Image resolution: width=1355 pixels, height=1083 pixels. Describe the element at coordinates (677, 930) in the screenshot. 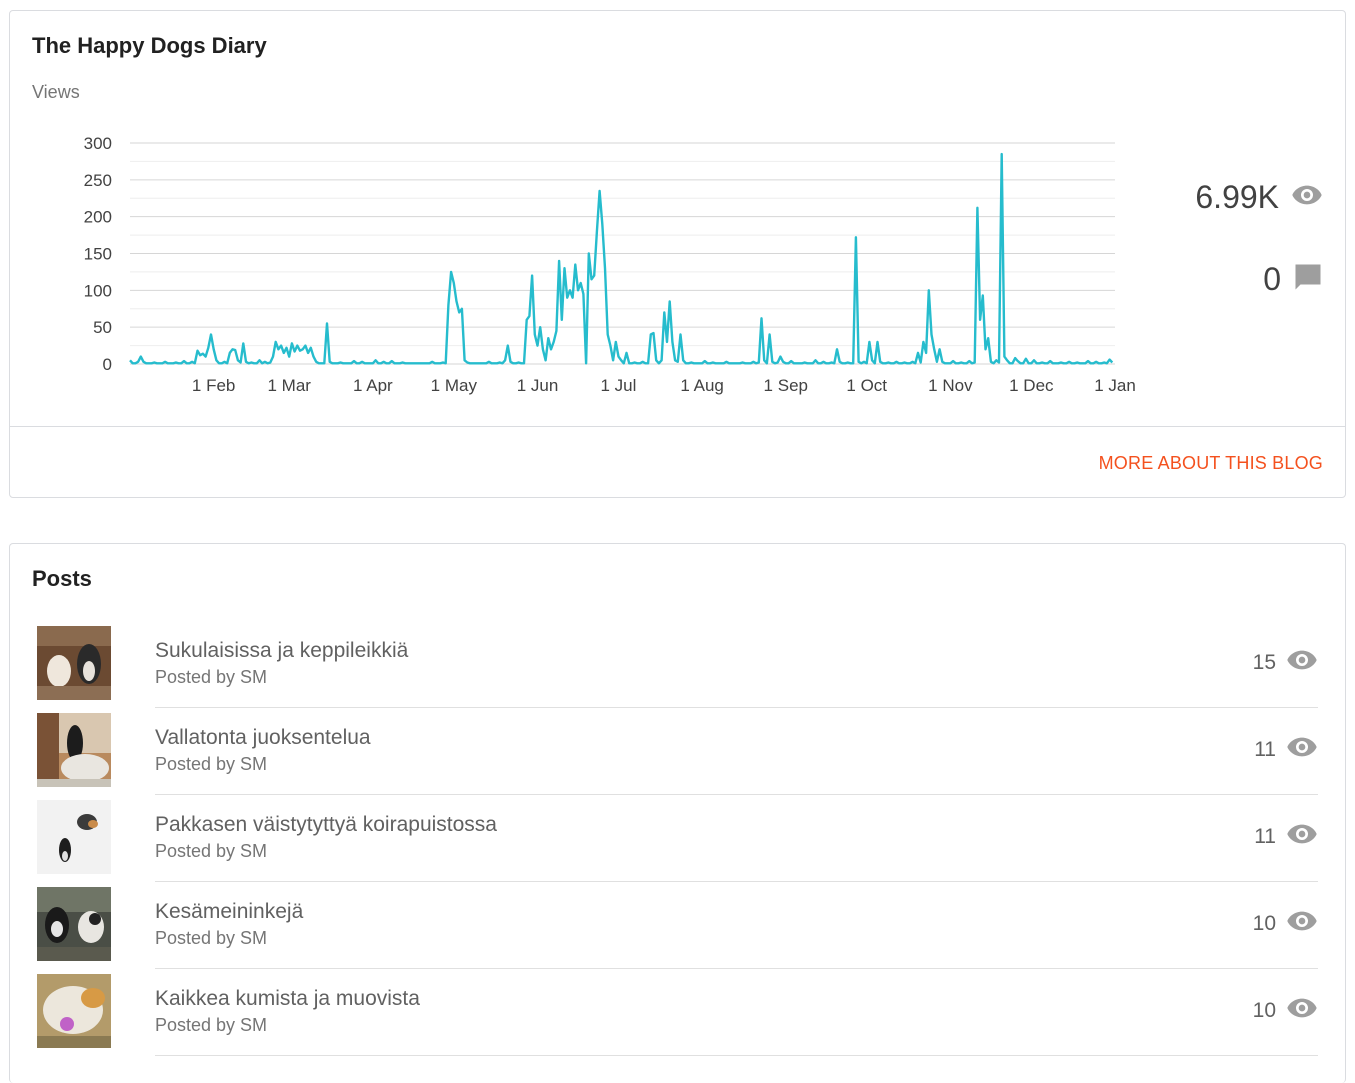

I see `post-row: Kesämeininkejä Posted by SM 10` at that location.